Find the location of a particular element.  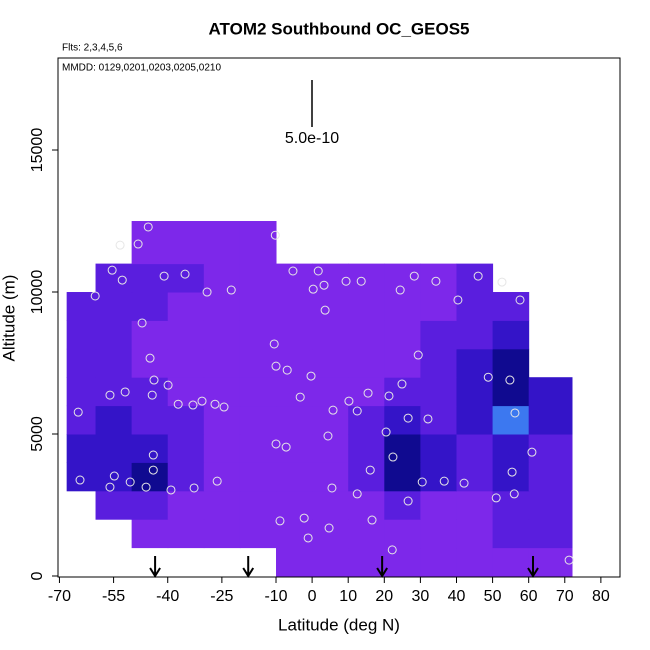

x-tick-label: 40 is located at coordinates (457, 596).